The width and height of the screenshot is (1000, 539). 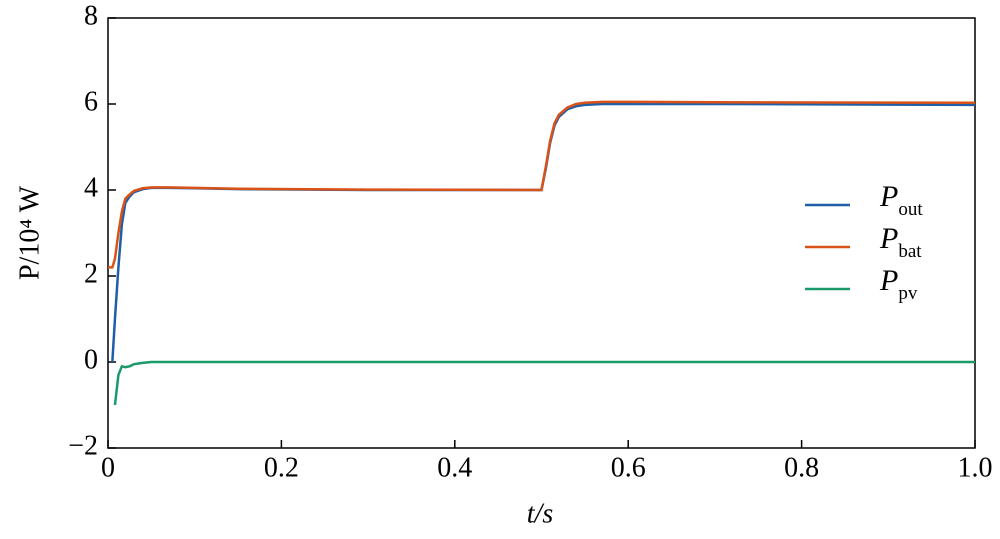 What do you see at coordinates (83, 445) in the screenshot?
I see `y-tick-label: −2` at bounding box center [83, 445].